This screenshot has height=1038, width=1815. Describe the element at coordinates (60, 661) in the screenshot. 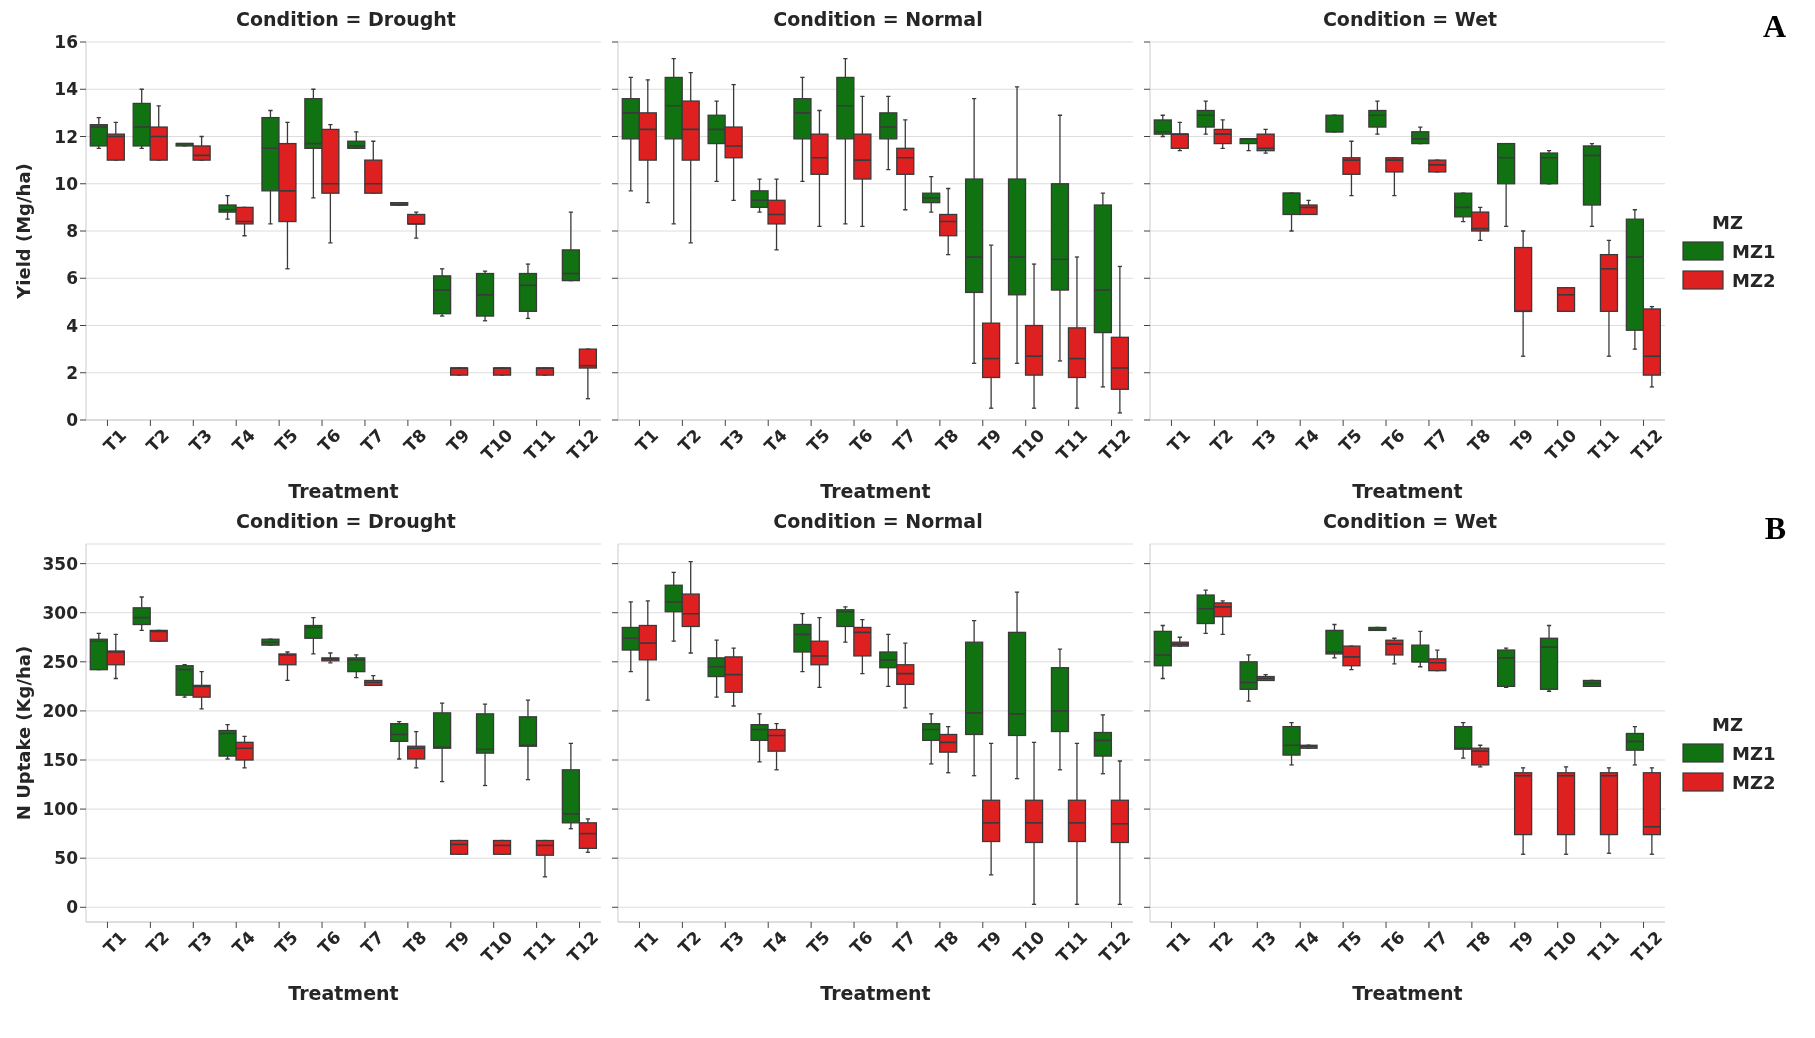

I see `y-tick-label: 250` at that location.